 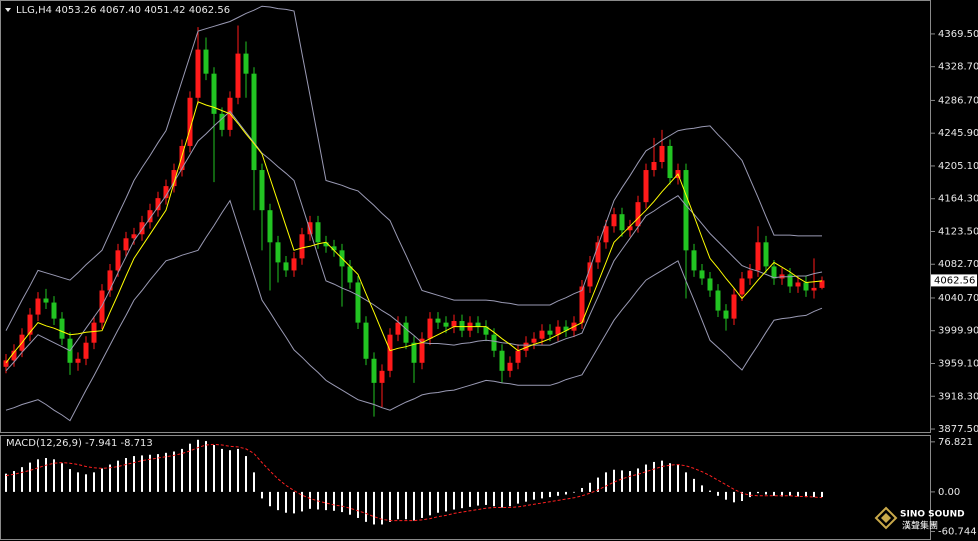 I want to click on logo-icon-core, so click(x=886, y=518).